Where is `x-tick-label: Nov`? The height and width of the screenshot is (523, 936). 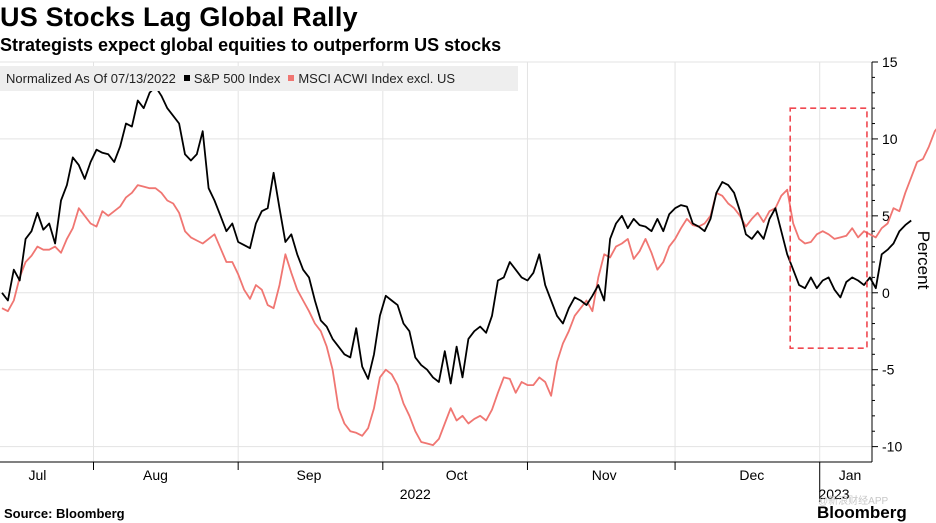 x-tick-label: Nov is located at coordinates (604, 475).